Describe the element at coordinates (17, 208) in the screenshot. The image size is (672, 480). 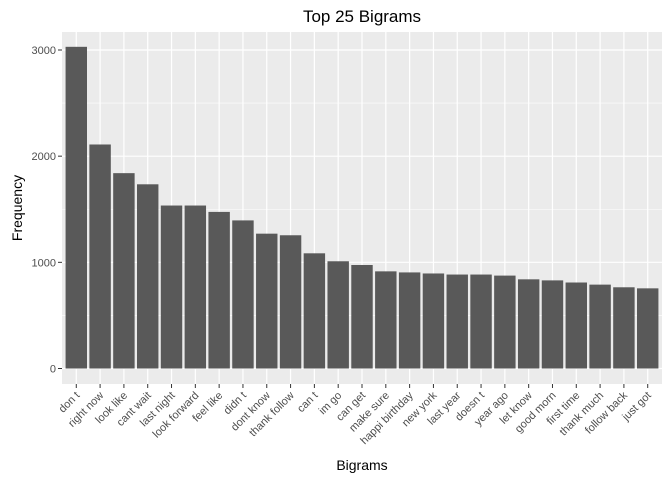
I see `y-axis-title: Frequency` at that location.